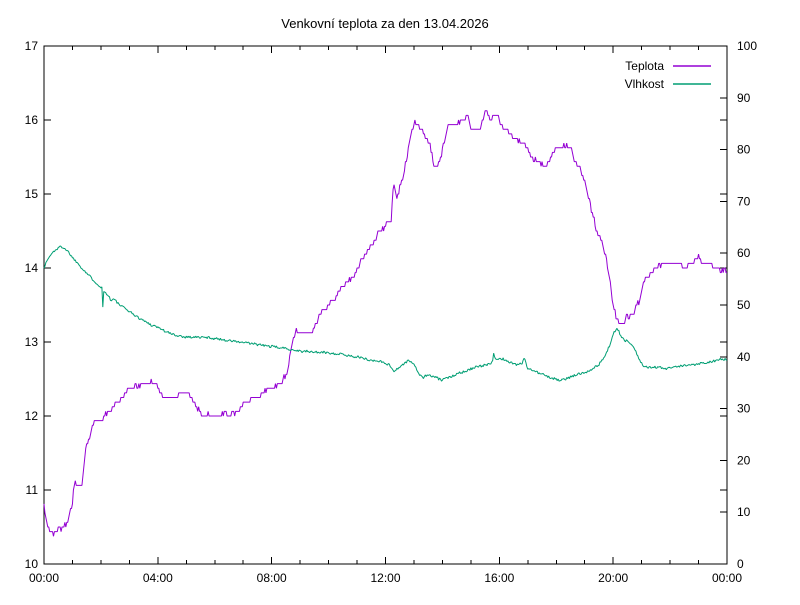 This screenshot has width=800, height=605. What do you see at coordinates (747, 46) in the screenshot?
I see `y2-tick-label: 100` at bounding box center [747, 46].